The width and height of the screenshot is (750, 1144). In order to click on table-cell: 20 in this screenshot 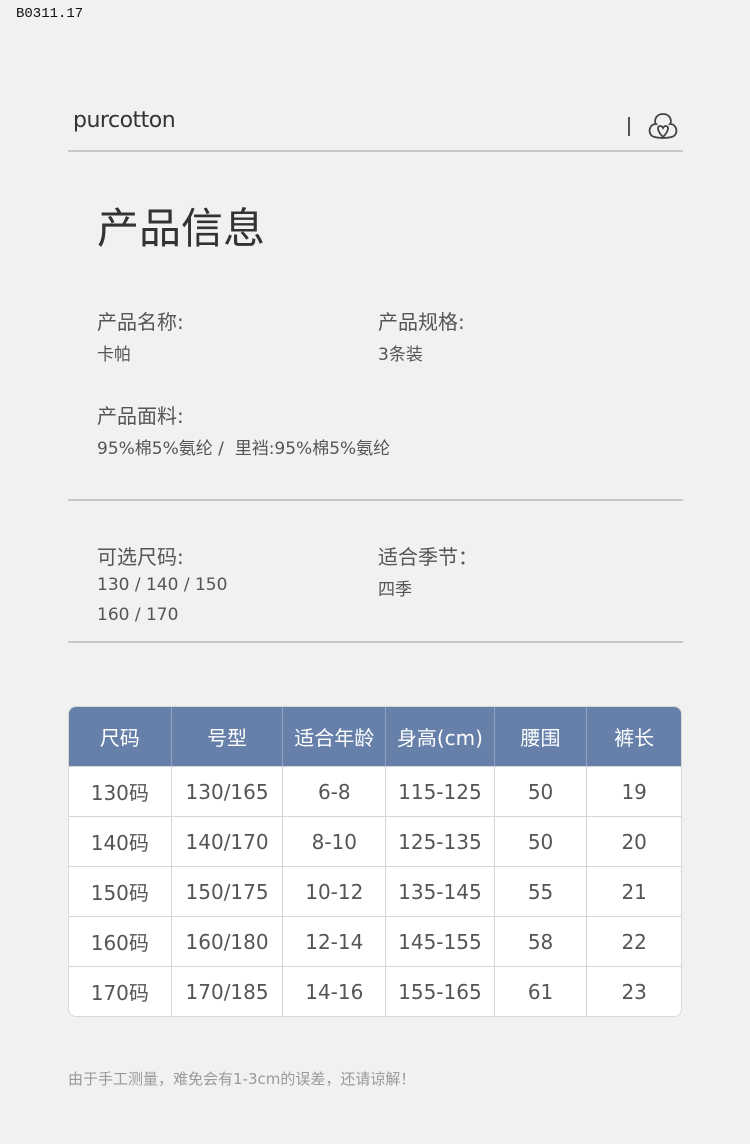, I will do `click(634, 841)`.